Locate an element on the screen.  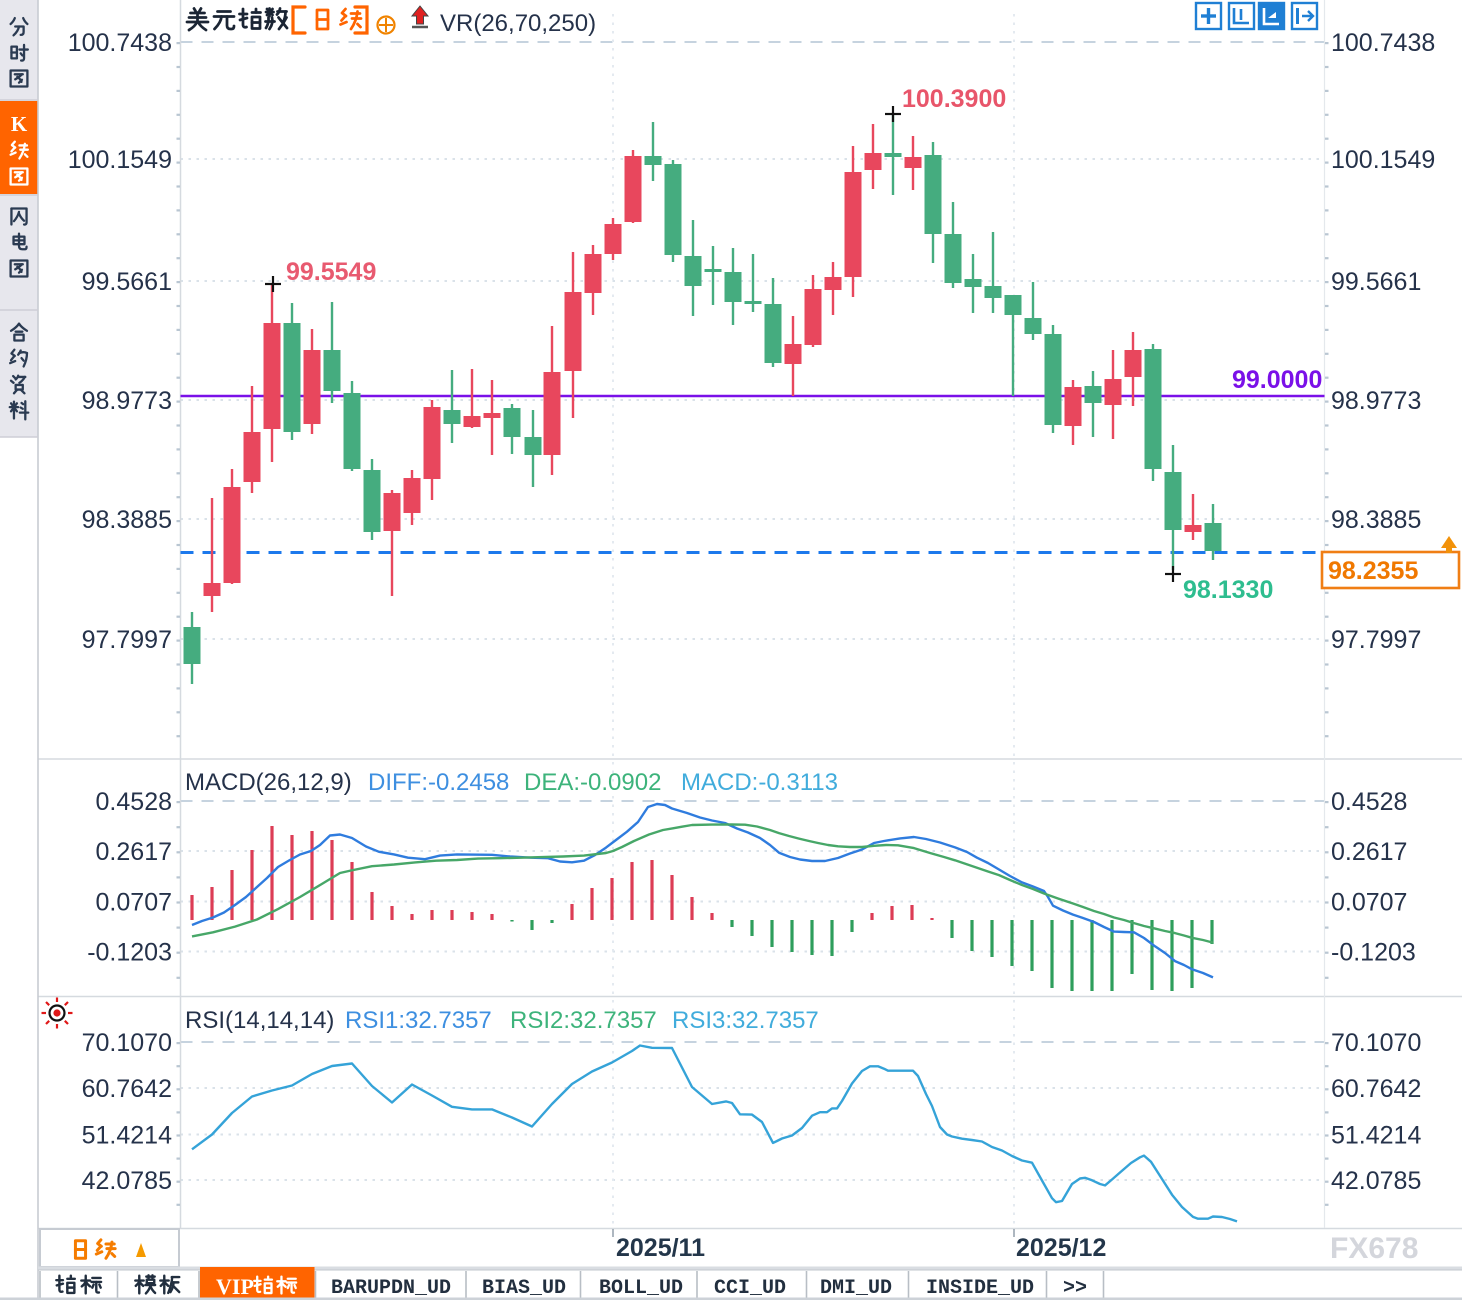
svg-text: RSI3:32.7357 is located at coordinates (745, 1020).